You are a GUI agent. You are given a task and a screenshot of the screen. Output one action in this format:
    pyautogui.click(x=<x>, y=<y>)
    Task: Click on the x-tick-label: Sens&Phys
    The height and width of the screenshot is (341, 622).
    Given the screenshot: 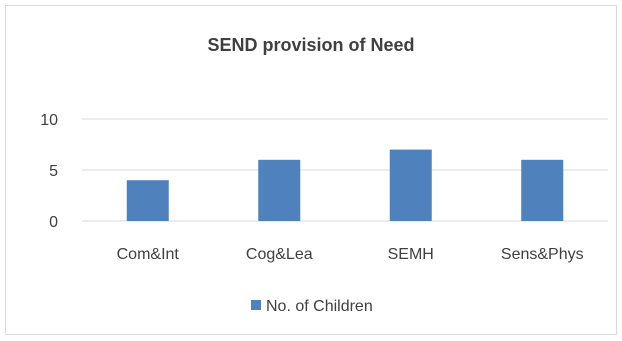 What is the action you would take?
    pyautogui.click(x=542, y=254)
    